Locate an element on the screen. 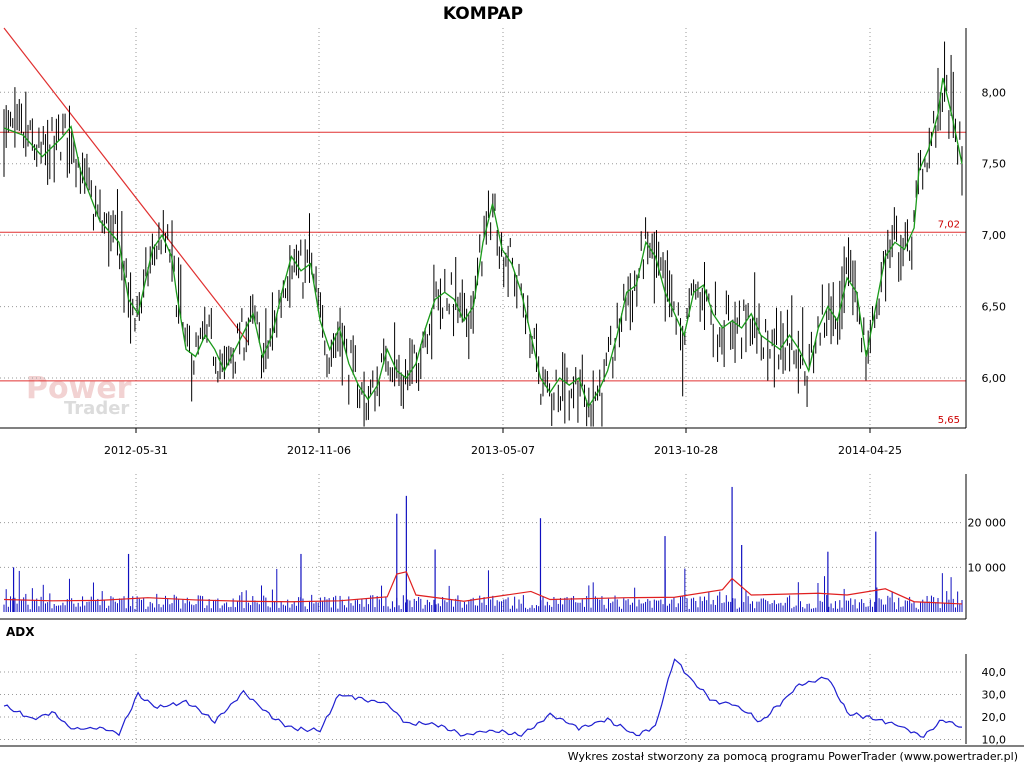 The image size is (1024, 772). price-x-label-4: 2014-04-25 is located at coordinates (870, 450).